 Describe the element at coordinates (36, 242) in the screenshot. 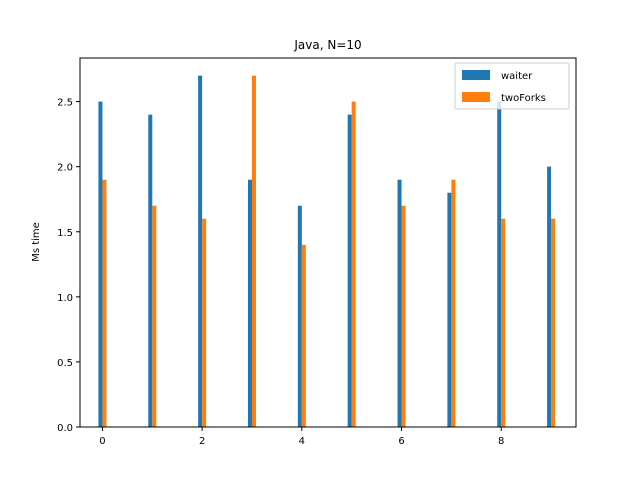

I see `y-axis-title: Ms time` at that location.